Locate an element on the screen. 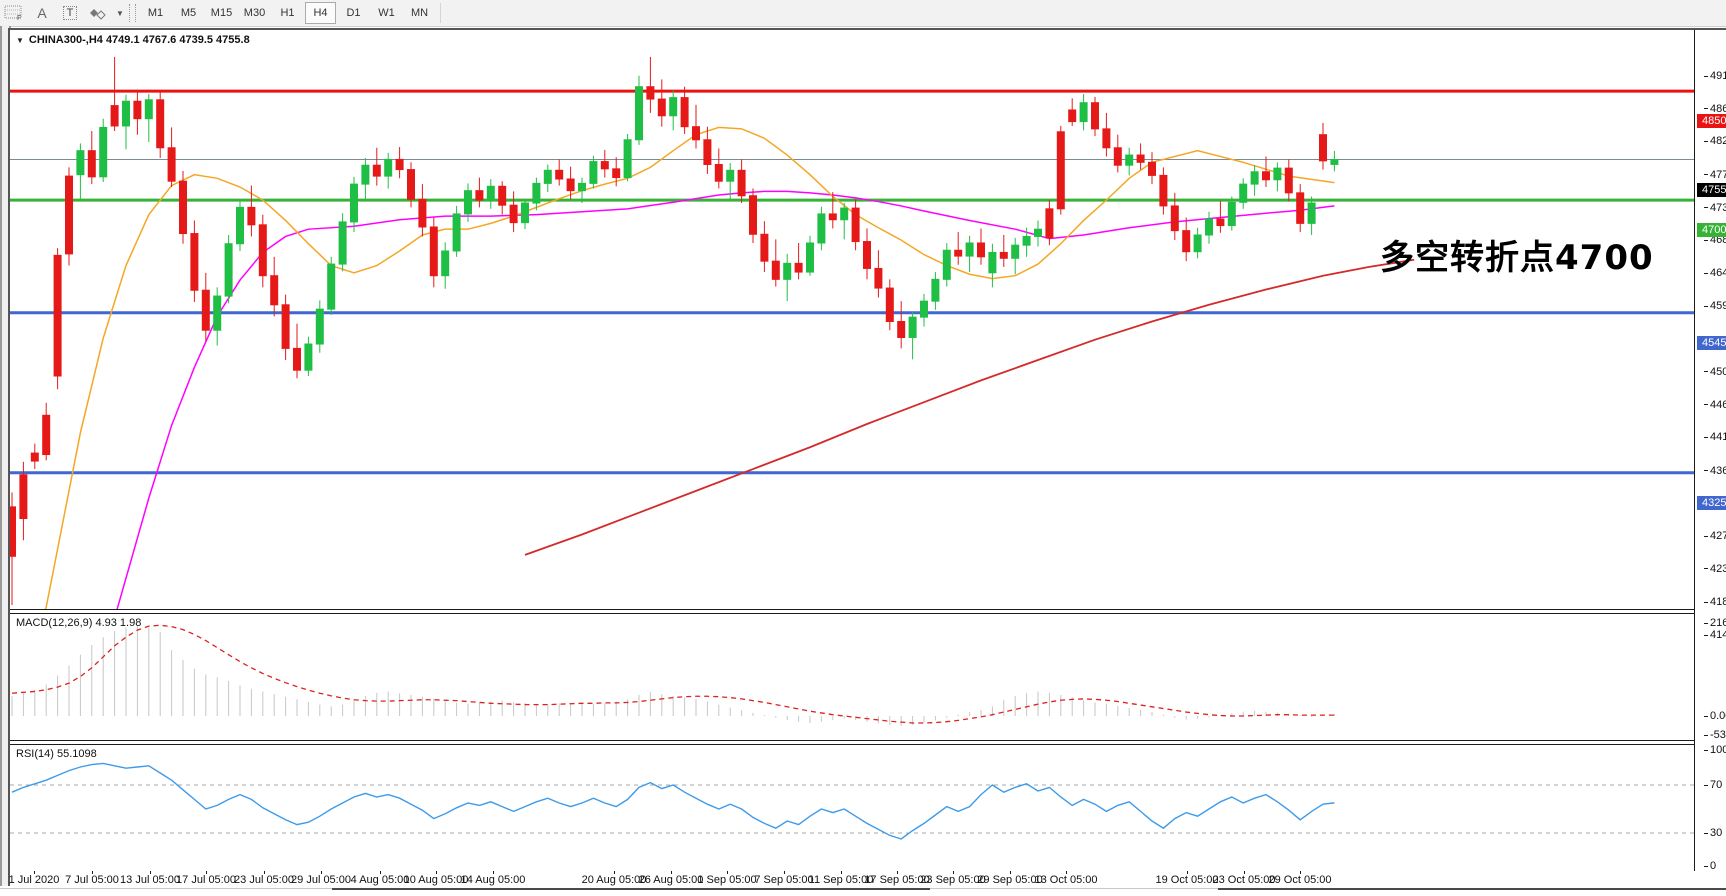 The height and width of the screenshot is (896, 1726). rsi-panel is located at coordinates (852, 808).